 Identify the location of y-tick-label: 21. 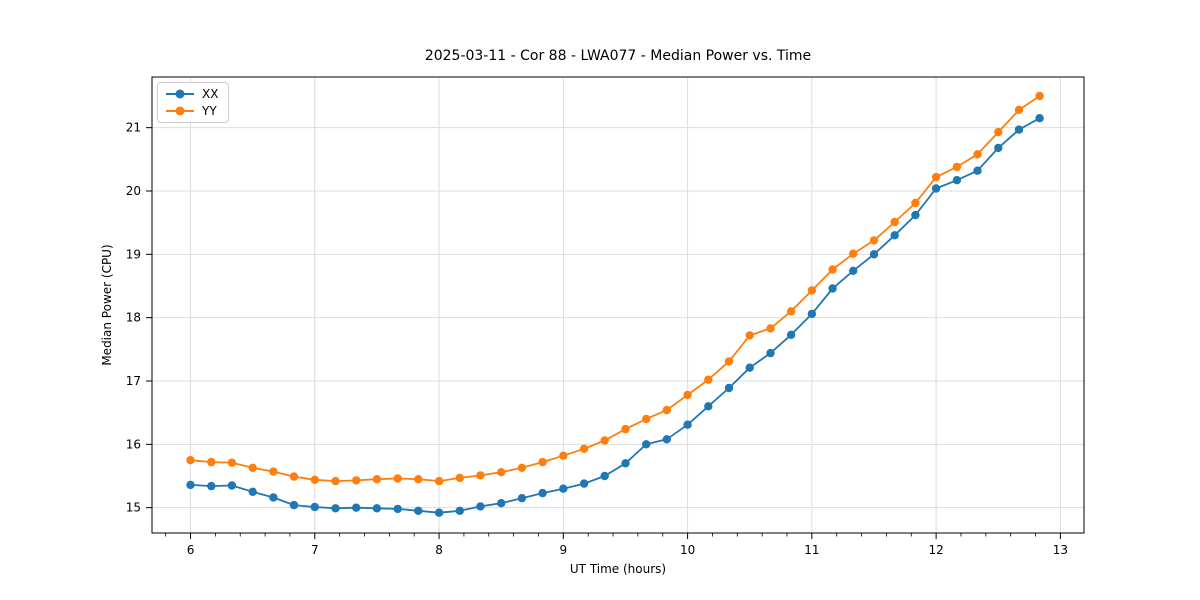
(133, 128).